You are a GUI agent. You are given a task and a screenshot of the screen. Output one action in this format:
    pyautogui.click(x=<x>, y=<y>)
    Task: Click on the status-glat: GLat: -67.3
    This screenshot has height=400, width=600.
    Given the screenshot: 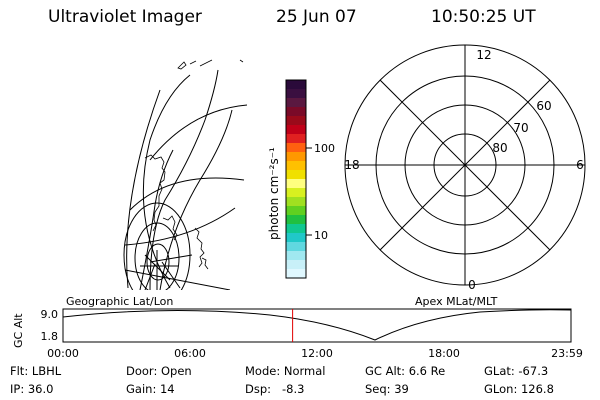 What is the action you would take?
    pyautogui.click(x=516, y=371)
    